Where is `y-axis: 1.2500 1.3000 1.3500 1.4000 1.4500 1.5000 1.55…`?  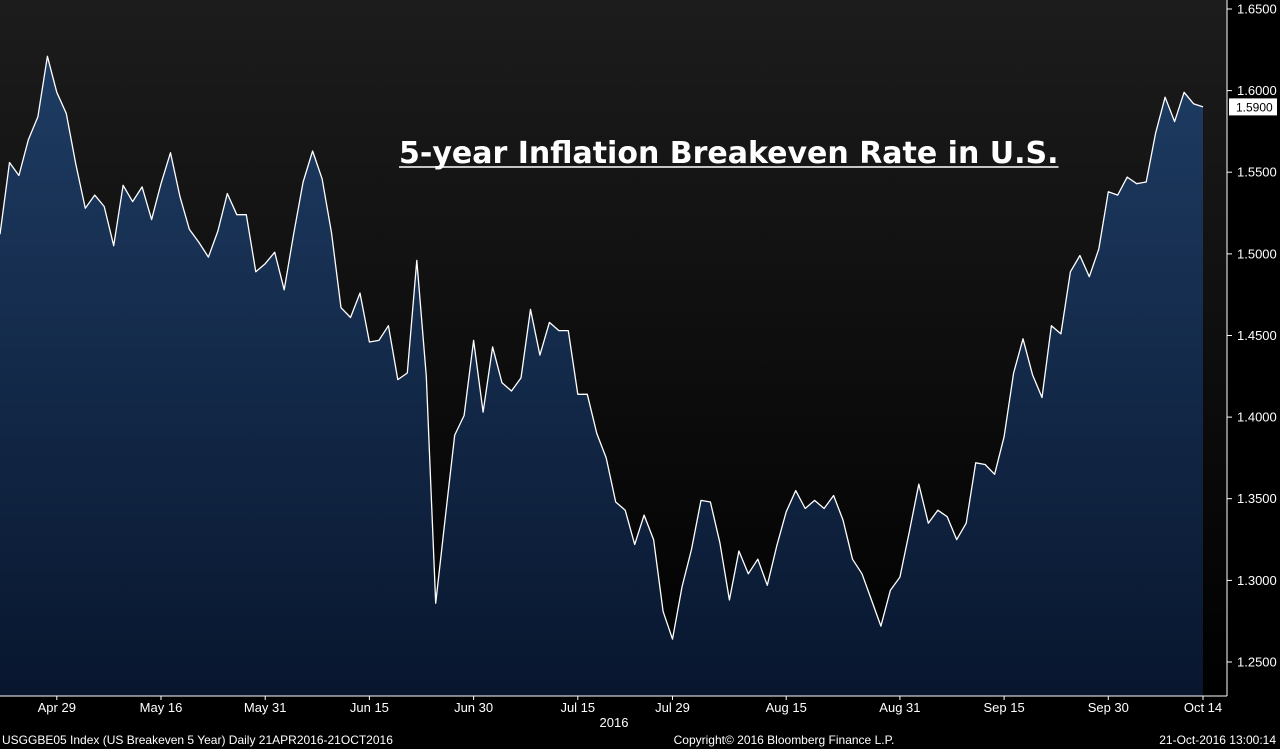
y-axis: 1.2500 1.3000 1.3500 1.4000 1.4500 1.5000 1.55… is located at coordinates (1251, 348).